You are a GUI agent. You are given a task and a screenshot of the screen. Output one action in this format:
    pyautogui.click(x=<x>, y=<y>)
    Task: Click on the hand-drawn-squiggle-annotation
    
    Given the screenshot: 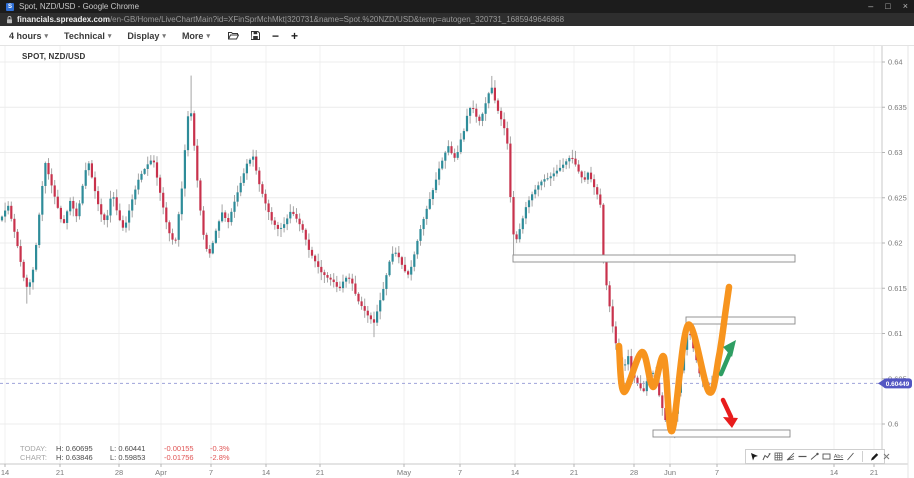 What is the action you would take?
    pyautogui.click(x=674, y=359)
    